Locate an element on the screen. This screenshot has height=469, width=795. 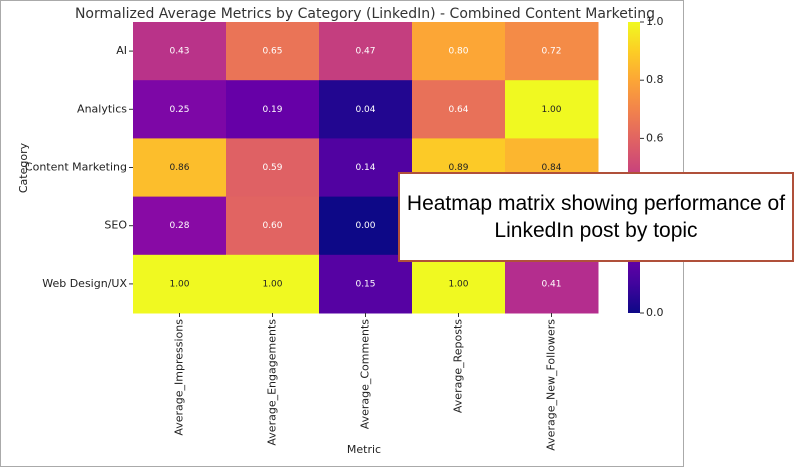
y-tick-label: Content Marketing is located at coordinates (76, 167).